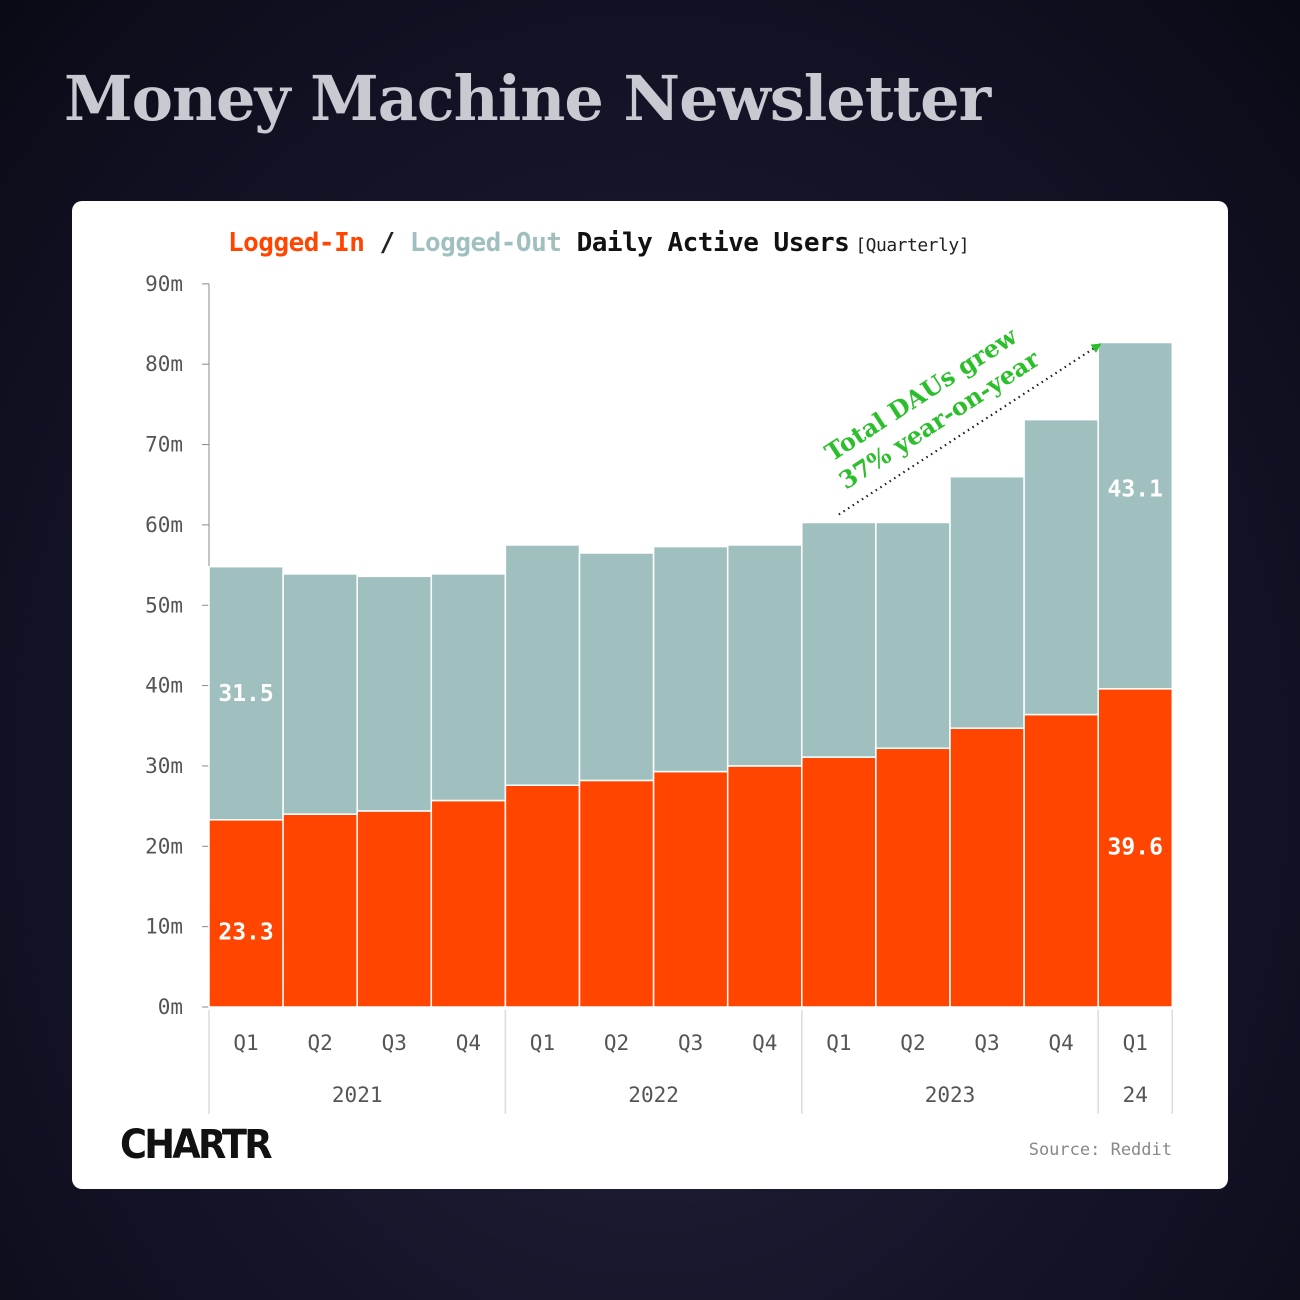 The width and height of the screenshot is (1300, 1300). Describe the element at coordinates (970, 429) in the screenshot. I see `annotation-arrow` at that location.